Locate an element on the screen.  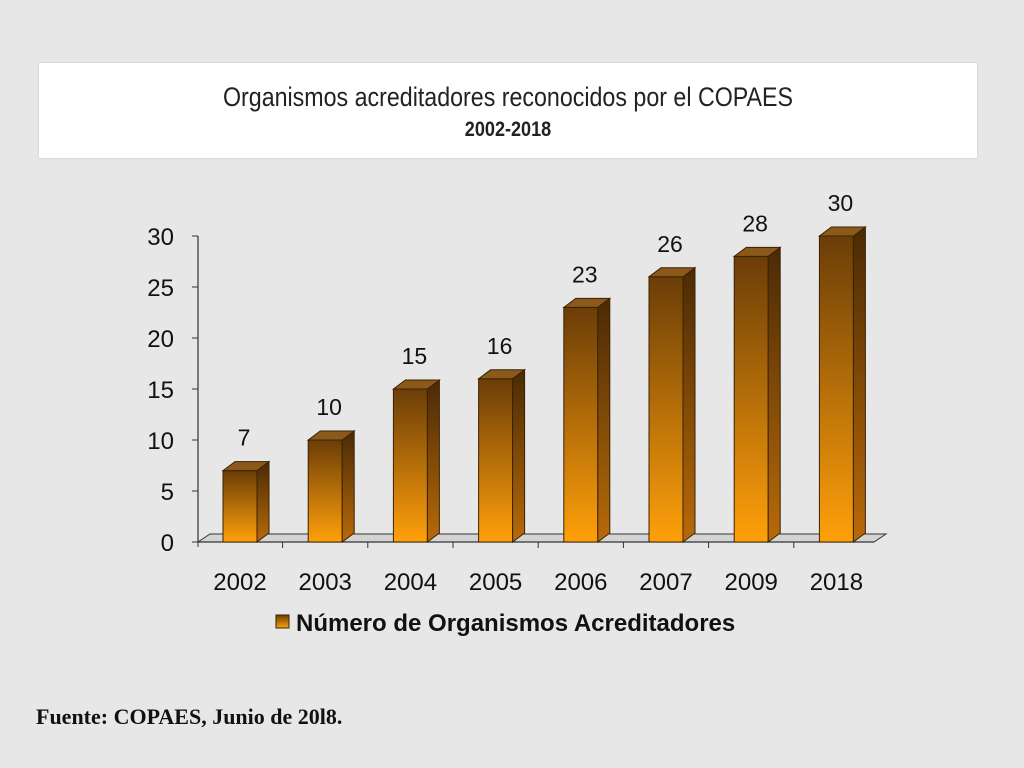
y-axis: 0 5 10 15 20 25 30 is located at coordinates (173, 390).